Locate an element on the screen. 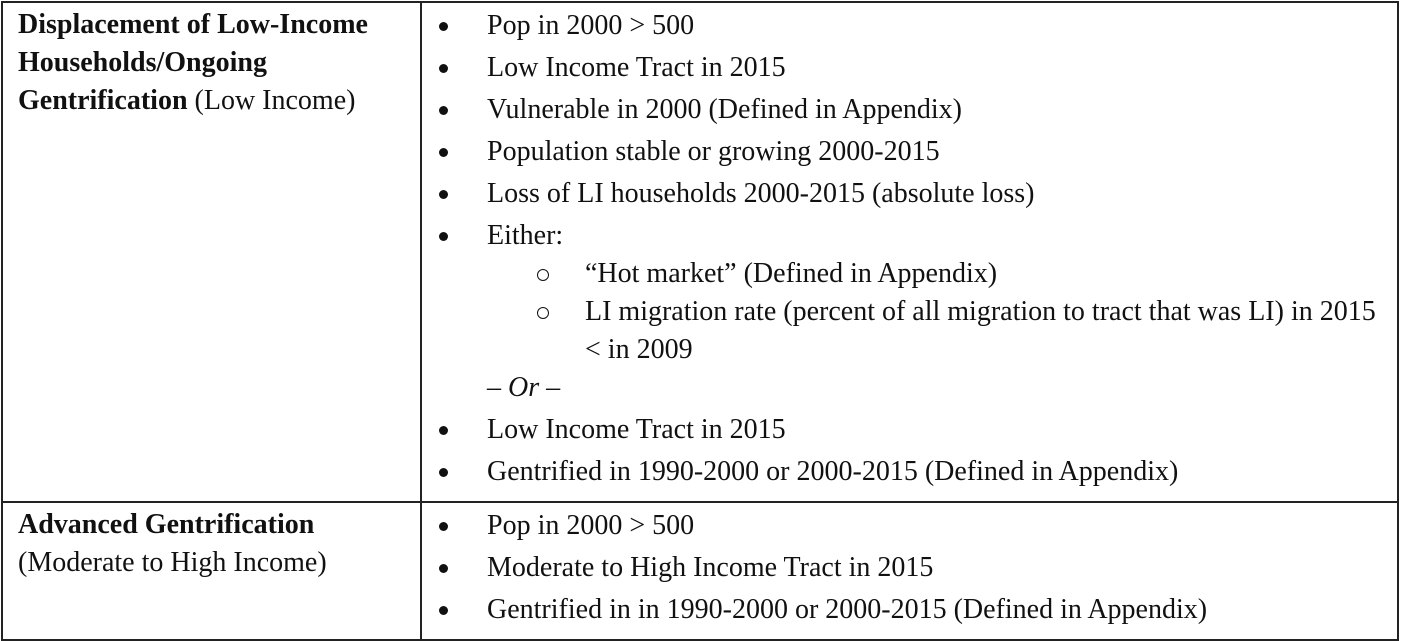 The height and width of the screenshot is (641, 1401). category-qualifier: (Low Income) is located at coordinates (271, 100).